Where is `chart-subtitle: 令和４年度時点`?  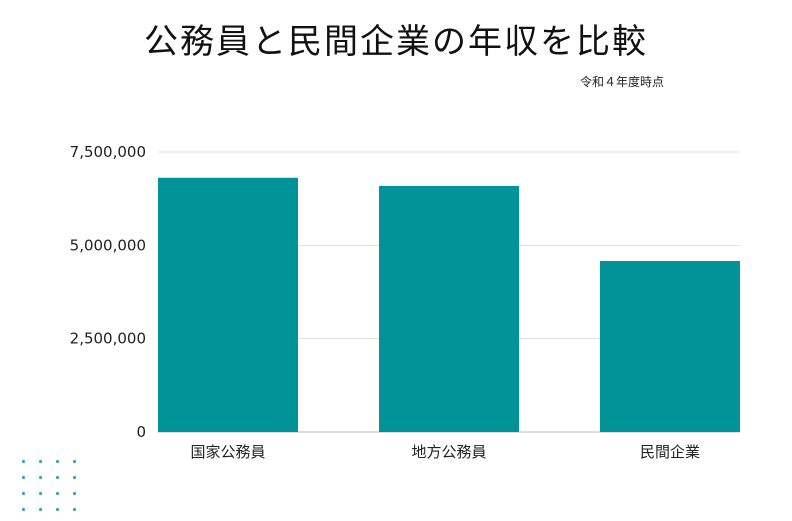 chart-subtitle: 令和４年度時点 is located at coordinates (622, 82).